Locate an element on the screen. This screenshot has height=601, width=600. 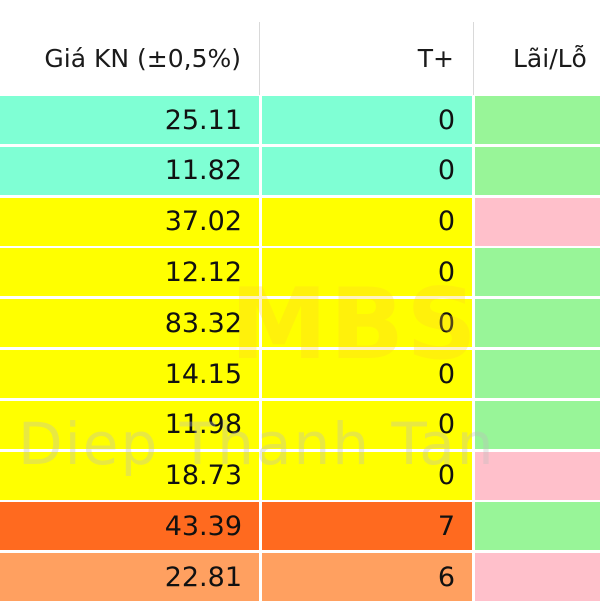
header-settlement-column: T+ is located at coordinates (367, 58).